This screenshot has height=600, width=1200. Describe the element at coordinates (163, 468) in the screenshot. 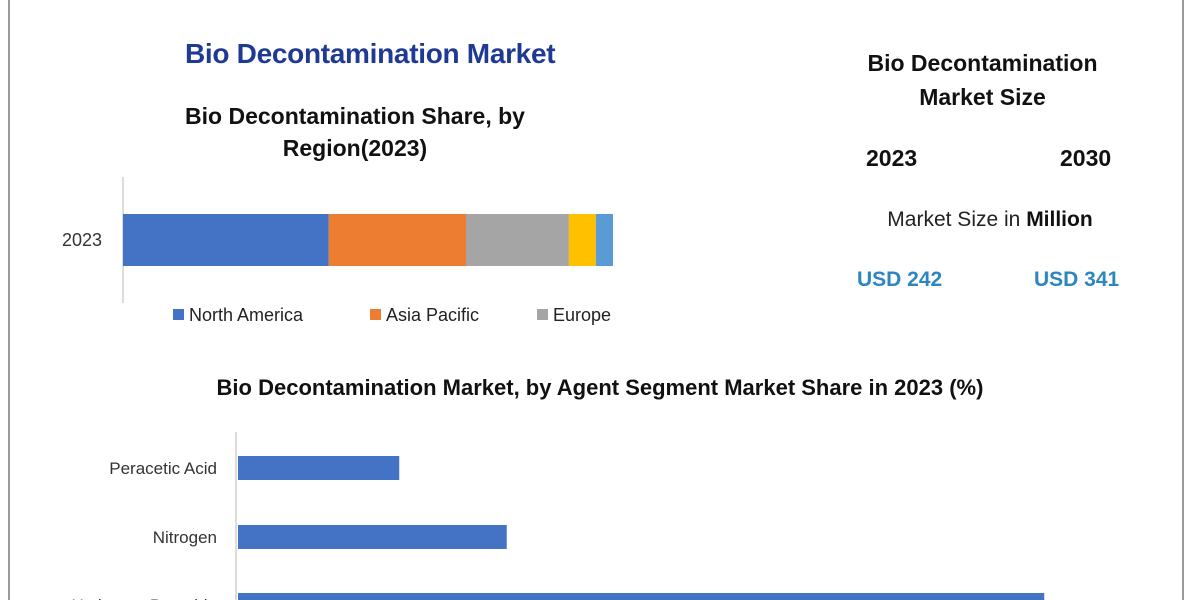

I see `agent-label-peracetic-acid: Peracetic Acid` at that location.